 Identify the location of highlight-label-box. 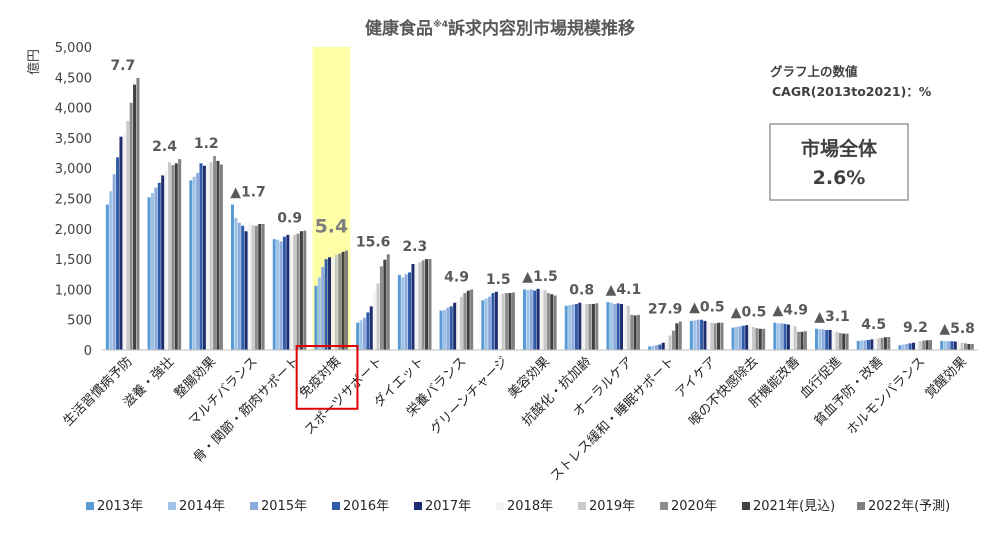
(327, 377).